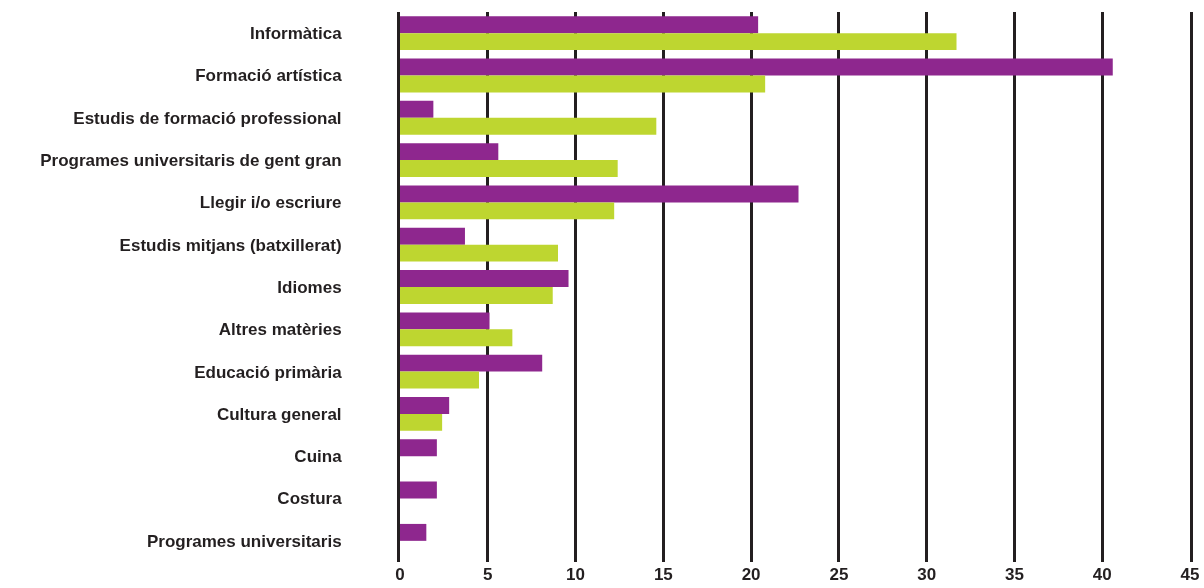  What do you see at coordinates (1190, 574) in the screenshot?
I see `x-tick-label: 45` at bounding box center [1190, 574].